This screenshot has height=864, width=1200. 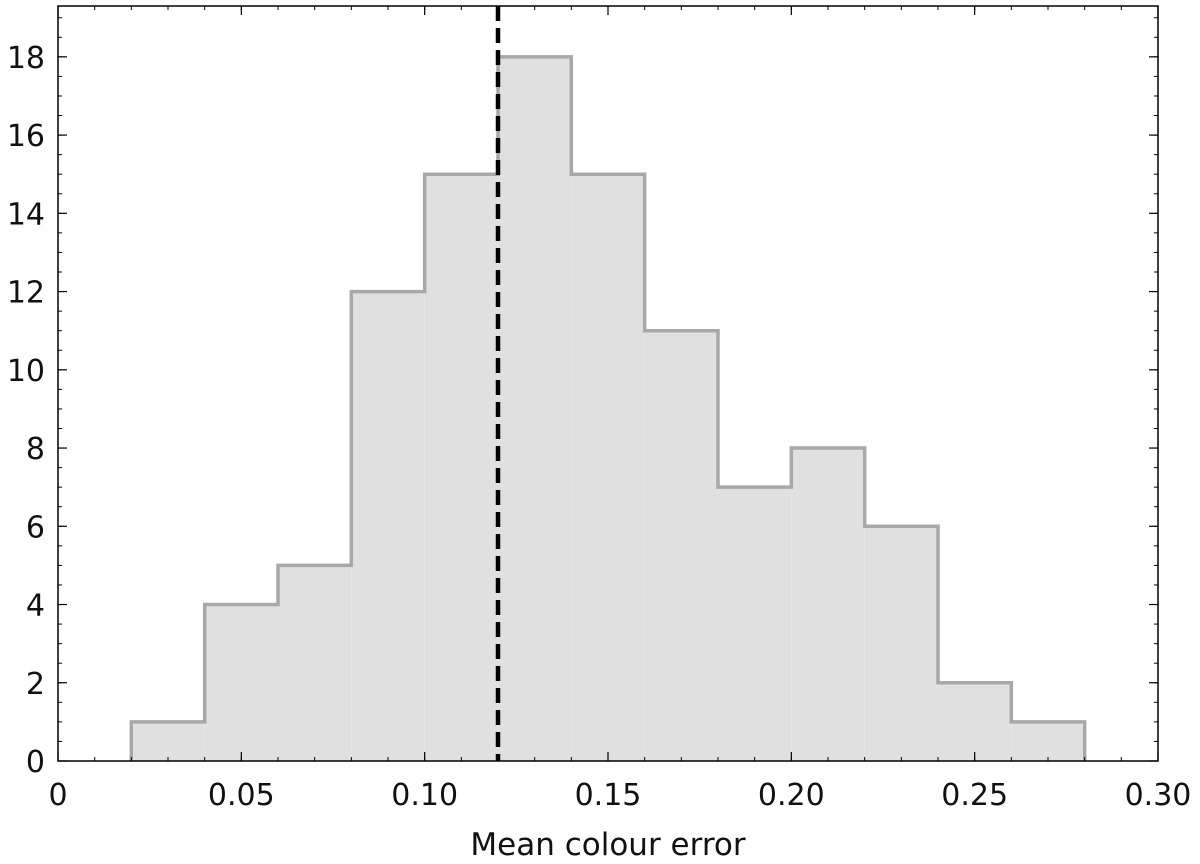 I want to click on y-tick-label: 0, so click(x=35, y=762).